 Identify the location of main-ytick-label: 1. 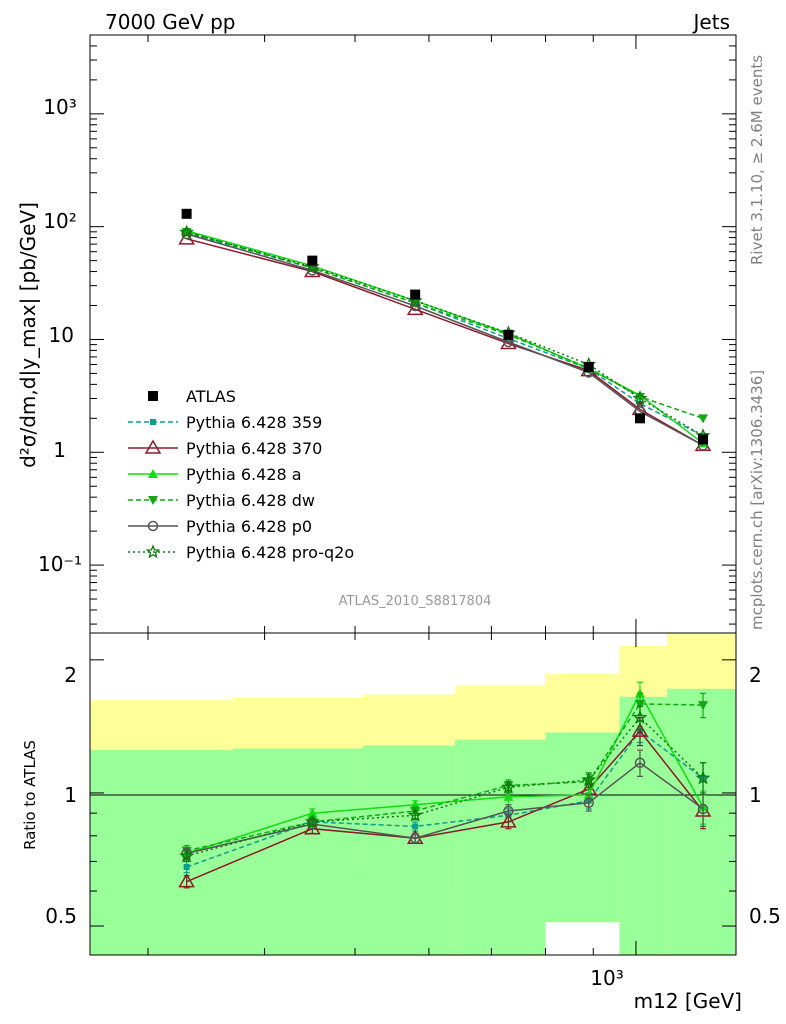
(59, 450).